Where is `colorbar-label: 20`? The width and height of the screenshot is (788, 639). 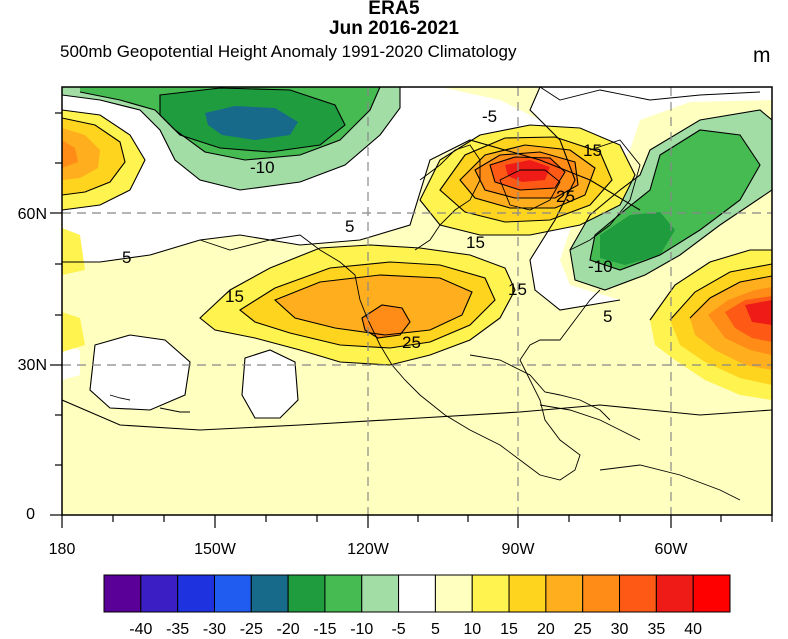
colorbar-label: 20 is located at coordinates (546, 629).